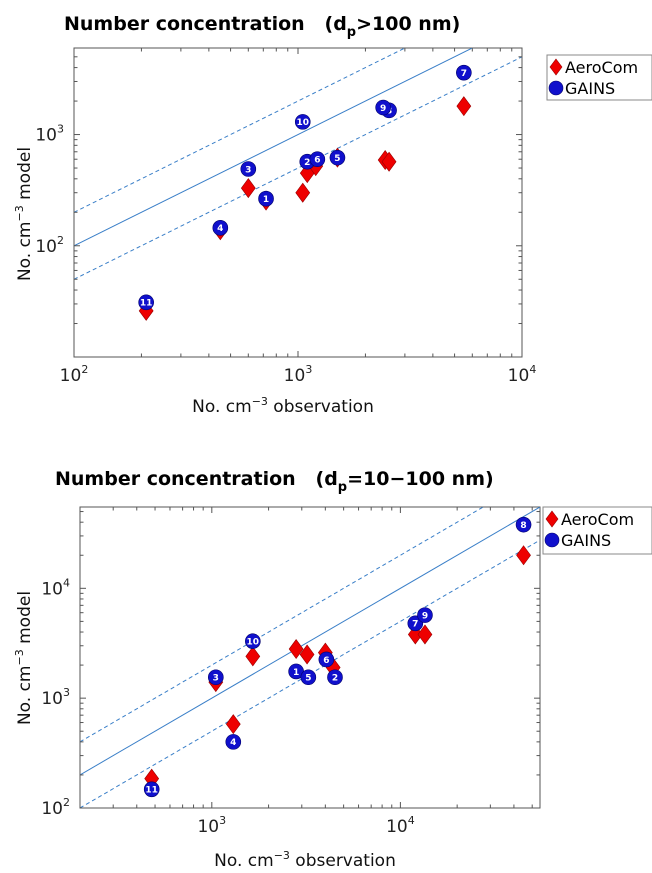  What do you see at coordinates (74, 374) in the screenshot?
I see `x-tick-label: 10²` at bounding box center [74, 374].